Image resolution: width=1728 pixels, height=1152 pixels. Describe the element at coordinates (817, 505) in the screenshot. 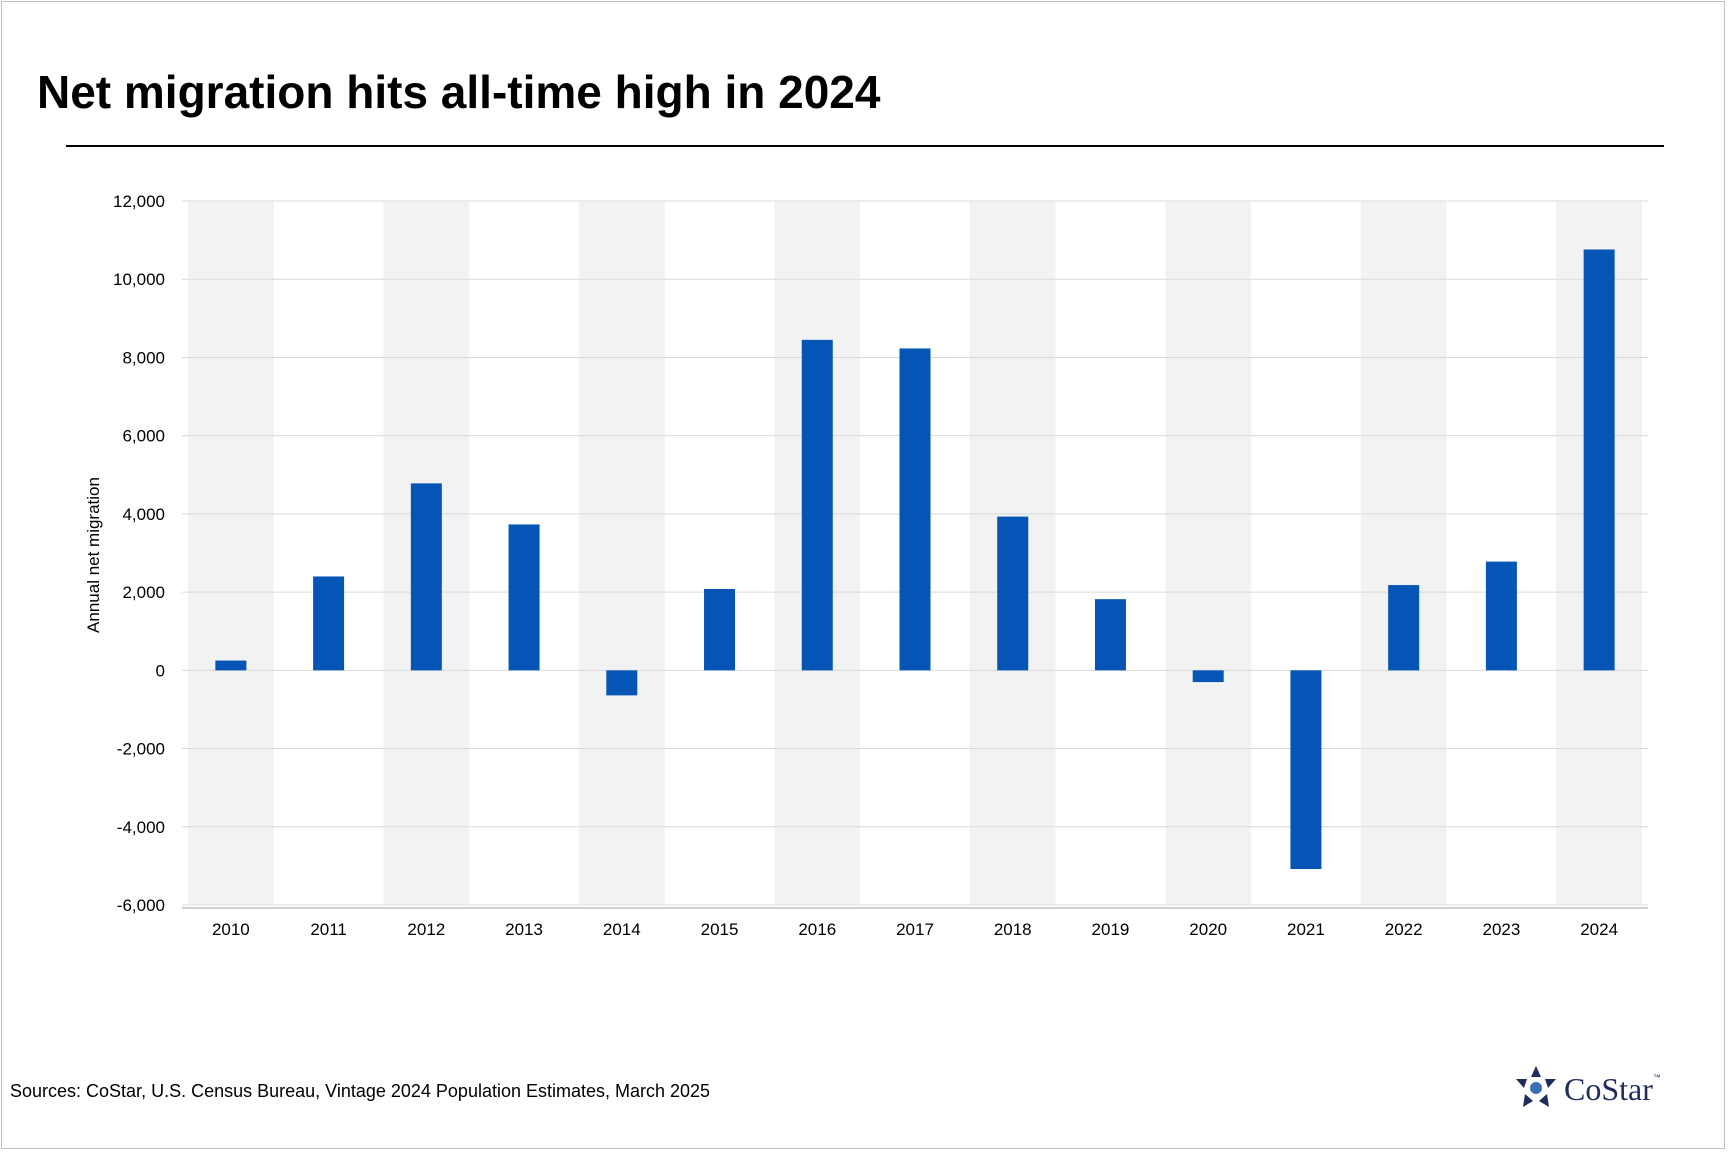

I see `bar-2016` at that location.